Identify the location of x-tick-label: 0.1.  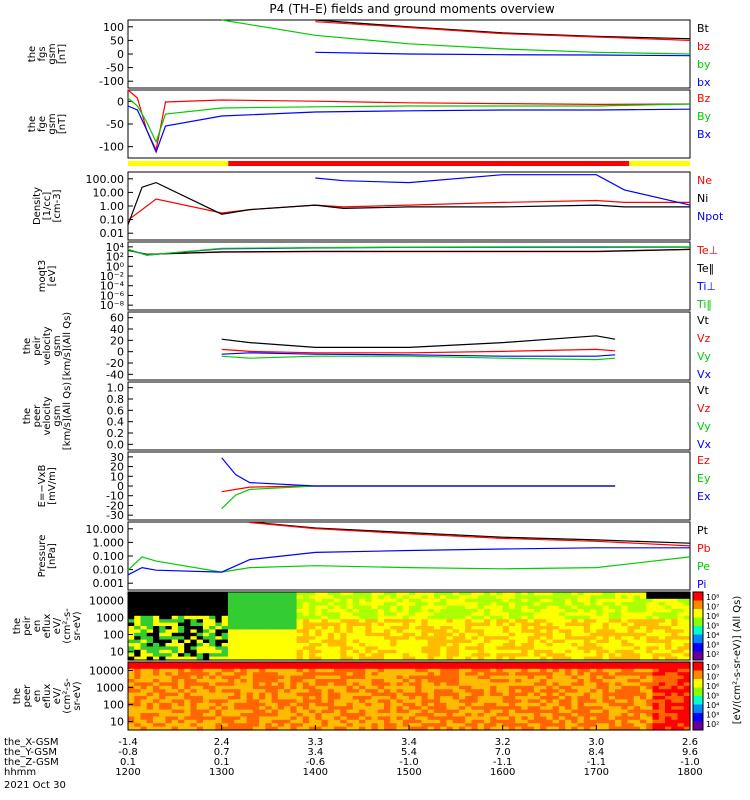
(222, 762).